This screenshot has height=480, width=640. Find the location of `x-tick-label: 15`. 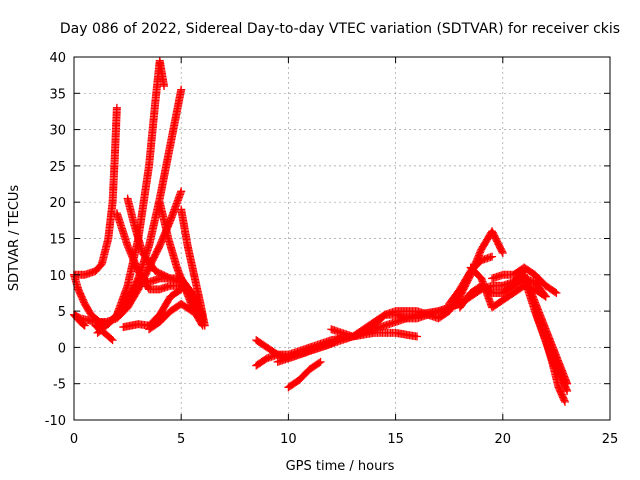

x-tick-label: 15 is located at coordinates (395, 439).